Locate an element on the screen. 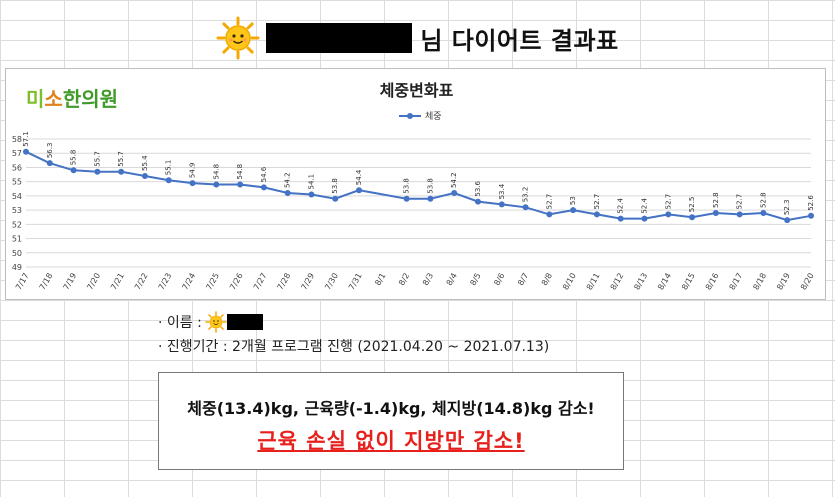 The width and height of the screenshot is (835, 497). x-tick-label: 8/2 is located at coordinates (404, 280).